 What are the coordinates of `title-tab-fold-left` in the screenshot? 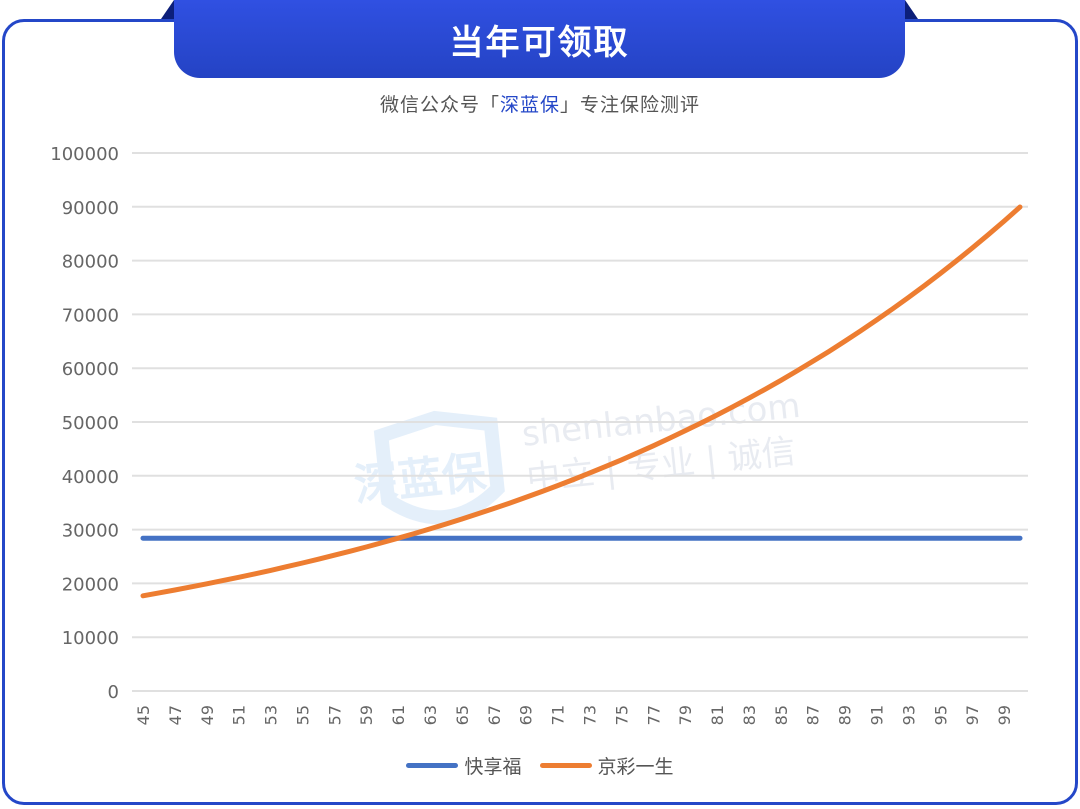 It's located at (167, 9).